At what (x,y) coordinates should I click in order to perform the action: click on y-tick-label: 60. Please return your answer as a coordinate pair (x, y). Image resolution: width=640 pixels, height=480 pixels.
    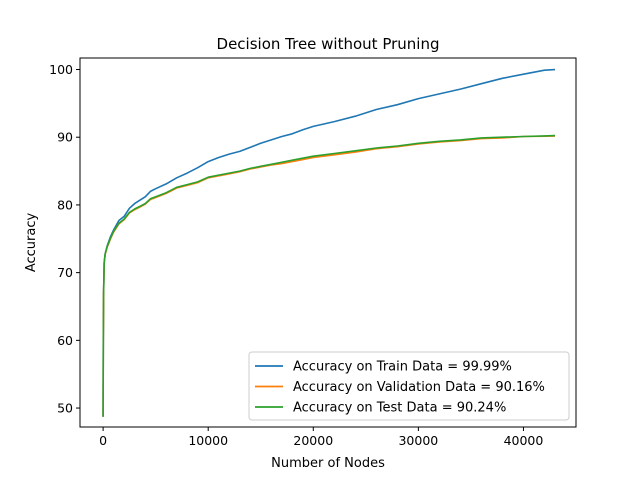
    Looking at the image, I should click on (65, 340).